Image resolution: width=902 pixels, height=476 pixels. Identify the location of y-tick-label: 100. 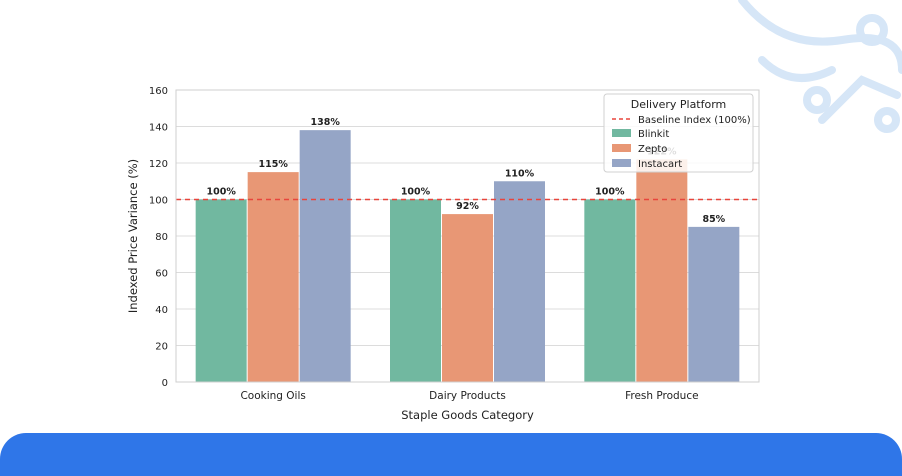
(158, 201).